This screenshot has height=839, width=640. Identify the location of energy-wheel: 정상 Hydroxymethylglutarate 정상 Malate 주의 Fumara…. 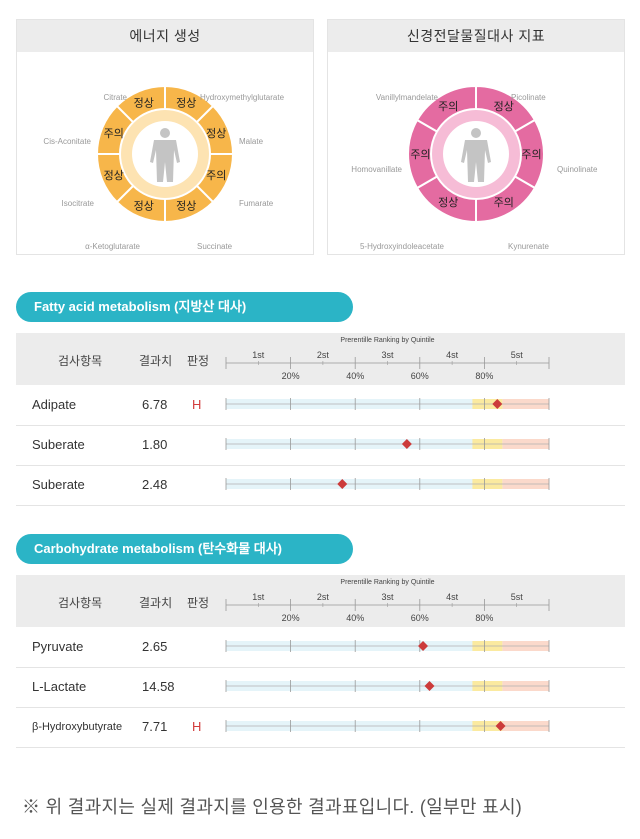
(164, 167).